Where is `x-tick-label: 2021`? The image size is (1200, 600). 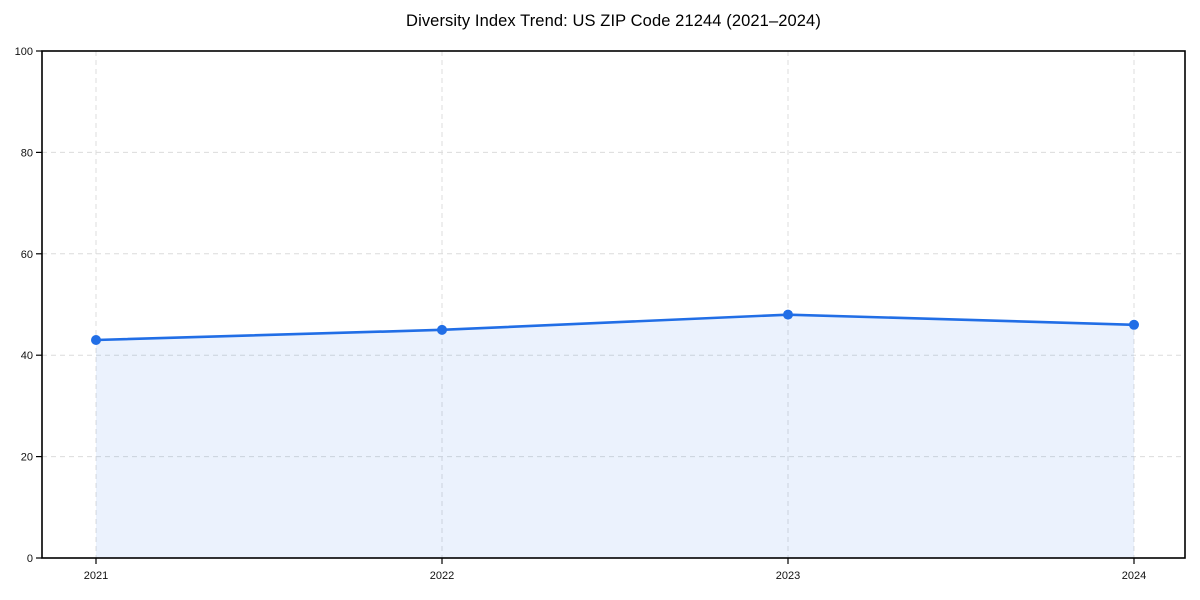 x-tick-label: 2021 is located at coordinates (96, 576).